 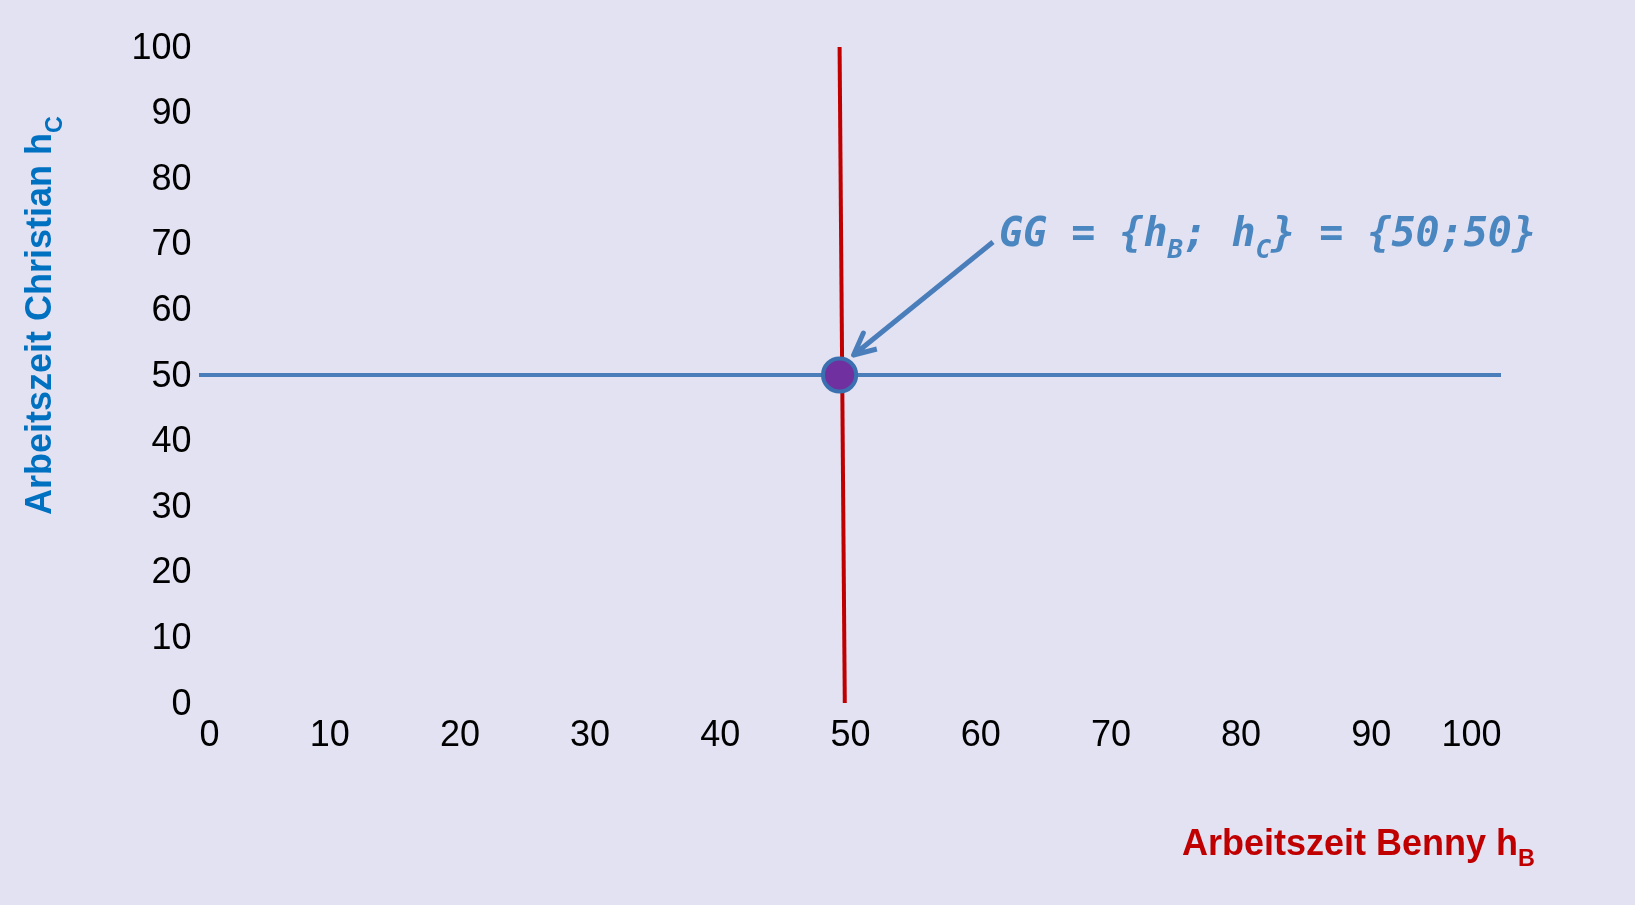 What do you see at coordinates (171, 243) in the screenshot?
I see `y-tick-label: 70` at bounding box center [171, 243].